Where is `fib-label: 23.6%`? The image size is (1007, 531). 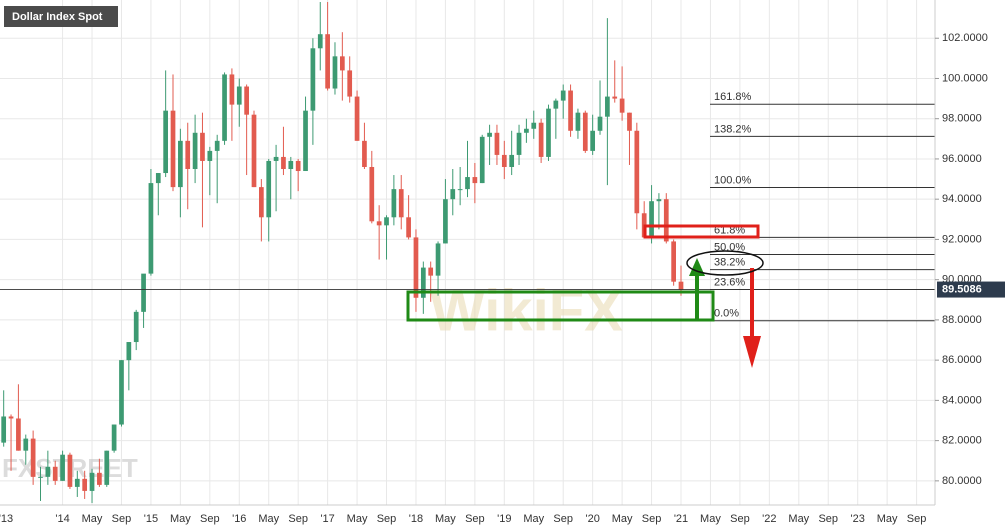
fib-label: 23.6% is located at coordinates (729, 282).